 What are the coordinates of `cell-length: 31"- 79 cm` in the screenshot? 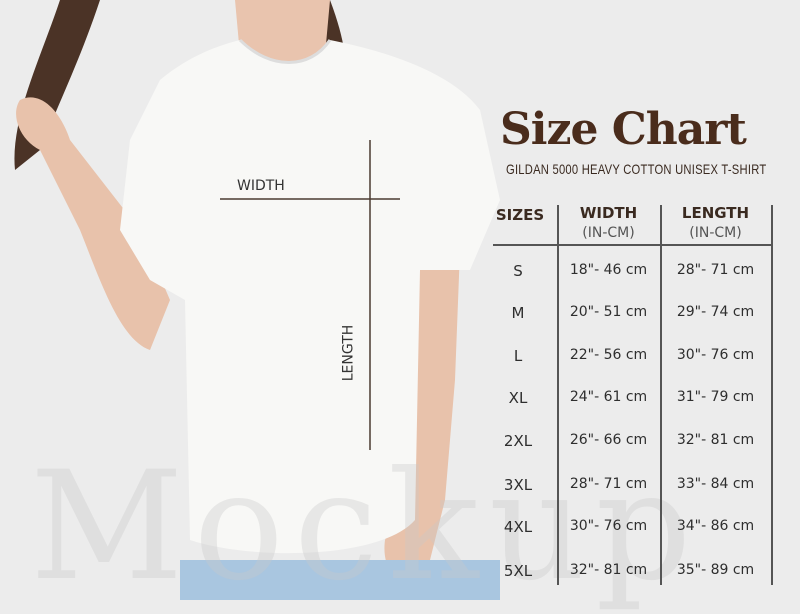 It's located at (715, 397).